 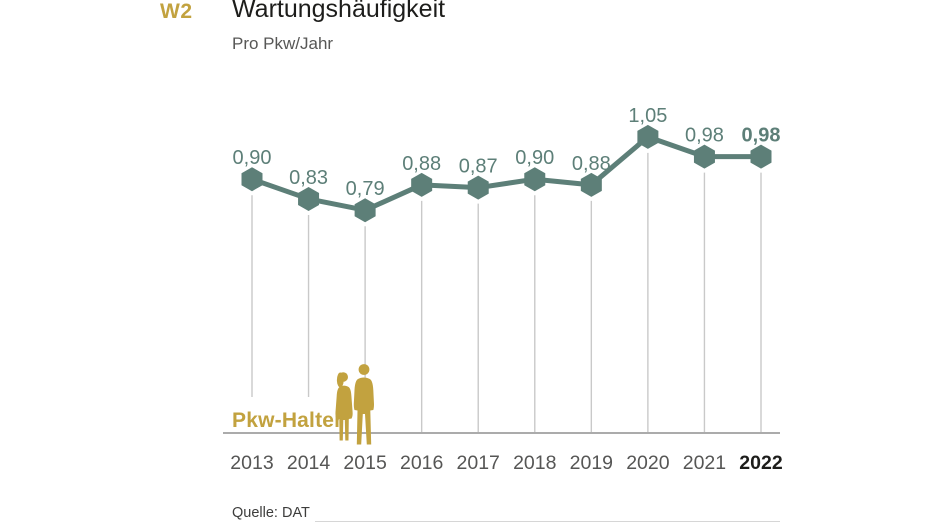 I want to click on x-axis-tick-label: 2018, so click(x=534, y=463).